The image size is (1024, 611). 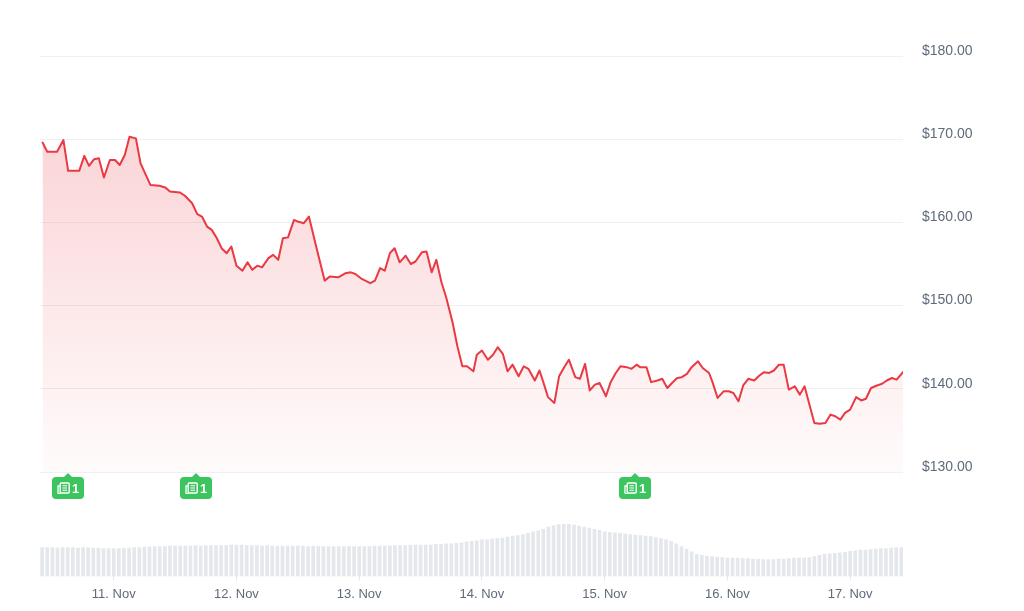 I want to click on y-tick-label: $170.00, so click(x=947, y=133).